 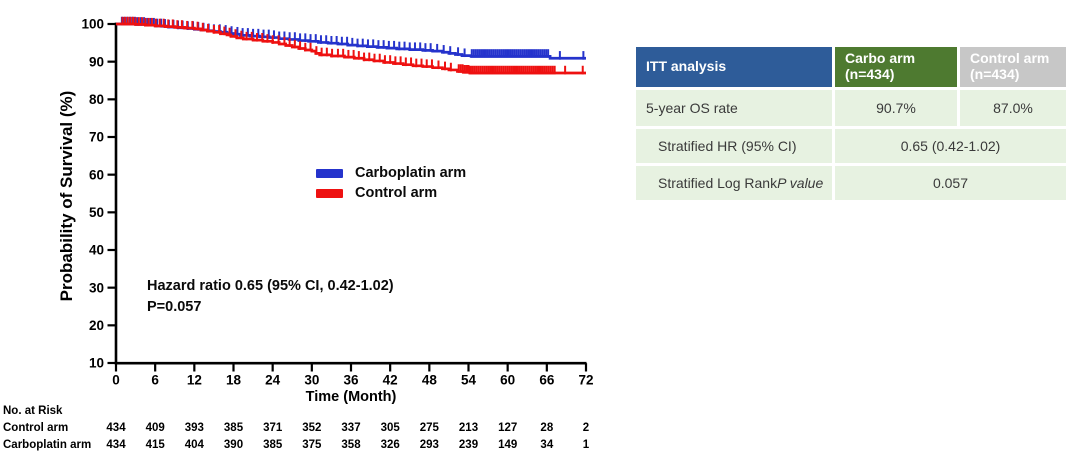 What do you see at coordinates (508, 445) in the screenshot?
I see `risk-value: 149` at bounding box center [508, 445].